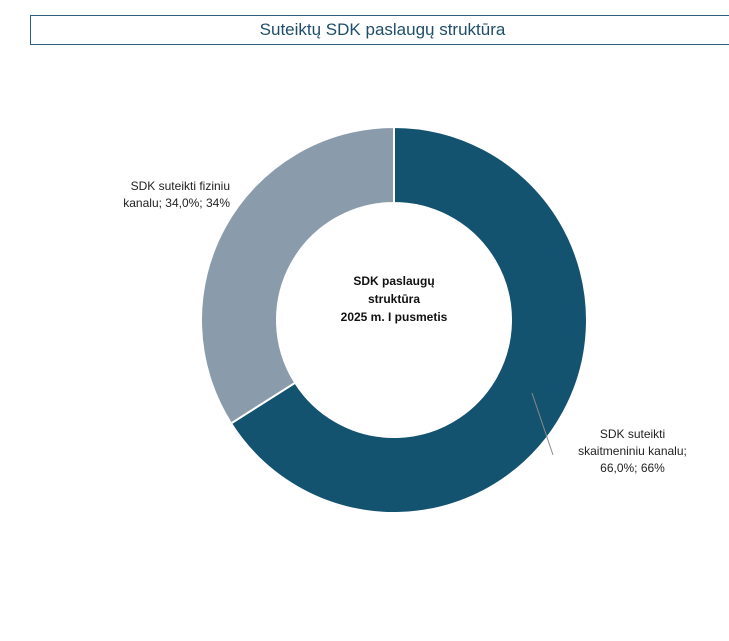  Describe the element at coordinates (542, 424) in the screenshot. I see `leader-line-digital` at that location.